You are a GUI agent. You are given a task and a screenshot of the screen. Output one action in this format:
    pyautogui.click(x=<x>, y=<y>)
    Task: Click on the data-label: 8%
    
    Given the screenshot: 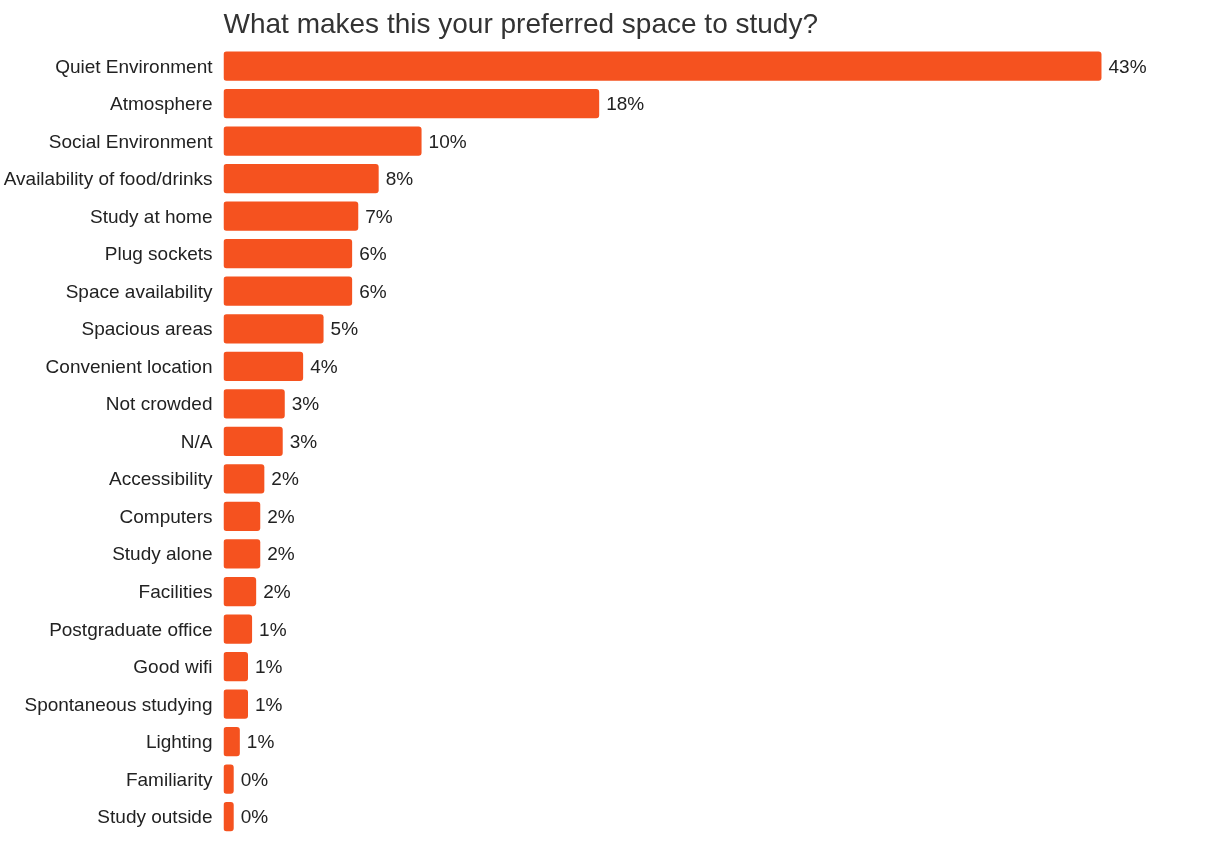 What is the action you would take?
    pyautogui.click(x=399, y=179)
    